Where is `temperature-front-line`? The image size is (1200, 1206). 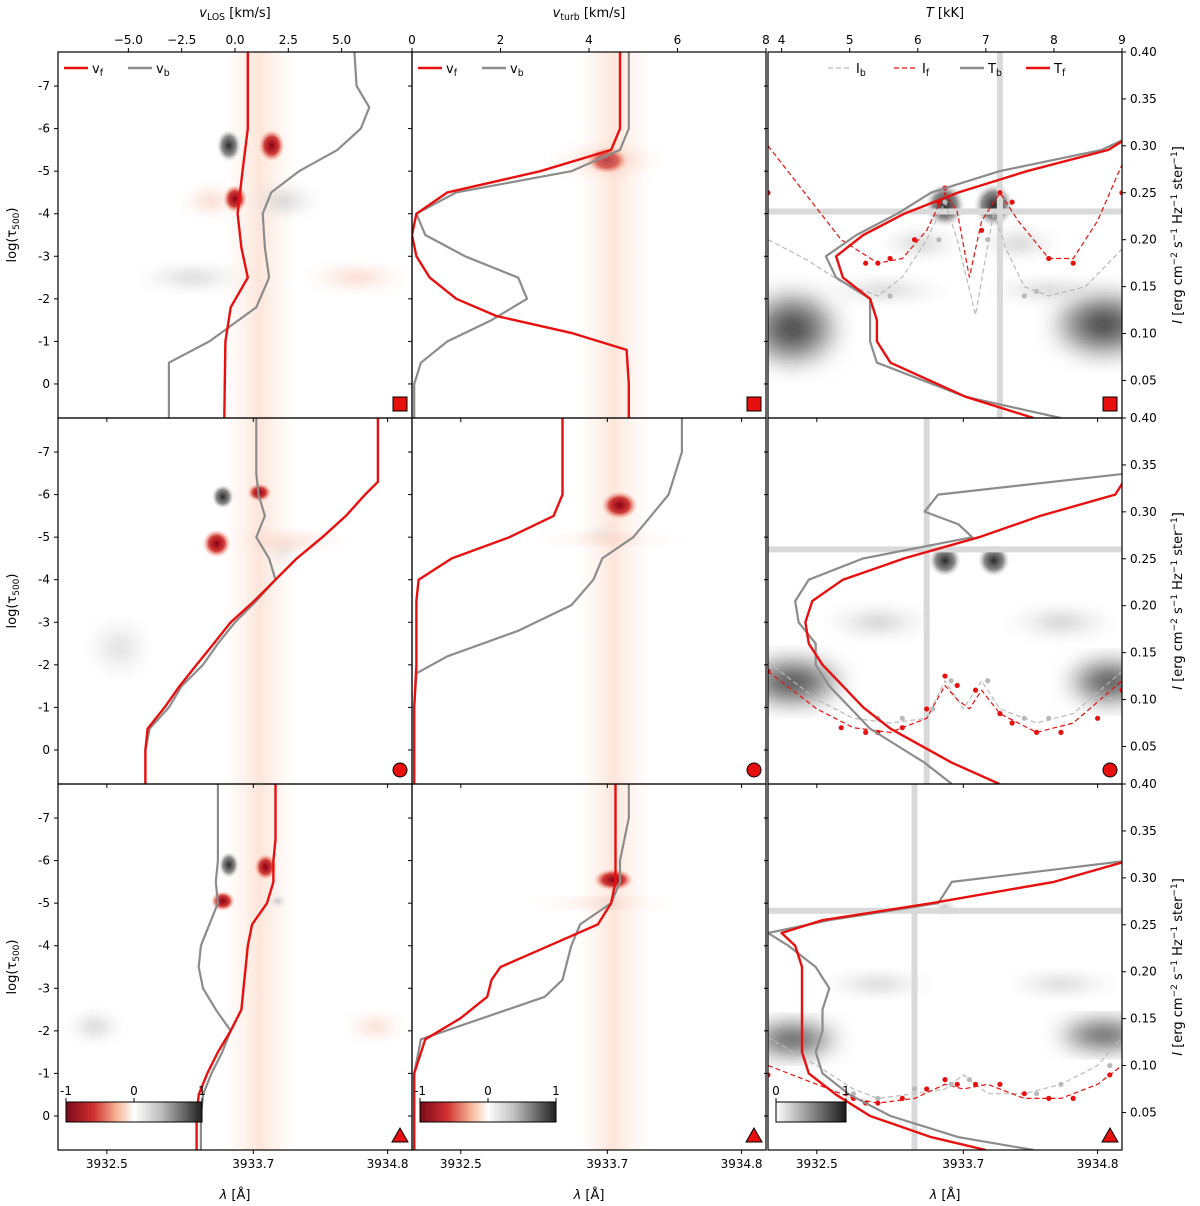 temperature-front-line is located at coordinates (978, 278).